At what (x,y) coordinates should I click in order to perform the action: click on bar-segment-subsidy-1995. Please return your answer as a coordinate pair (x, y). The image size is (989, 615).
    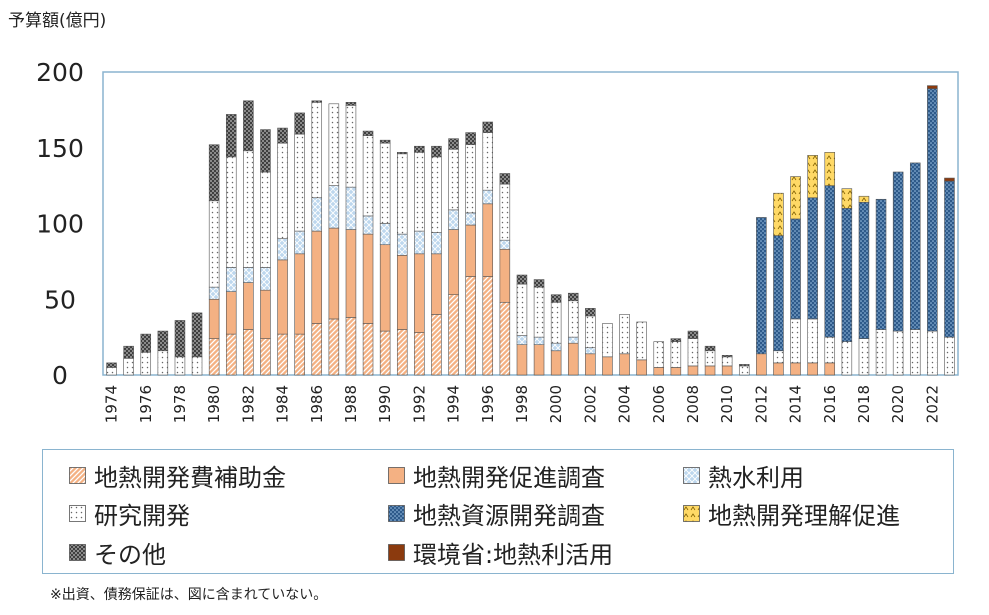
    Looking at the image, I should click on (470, 326).